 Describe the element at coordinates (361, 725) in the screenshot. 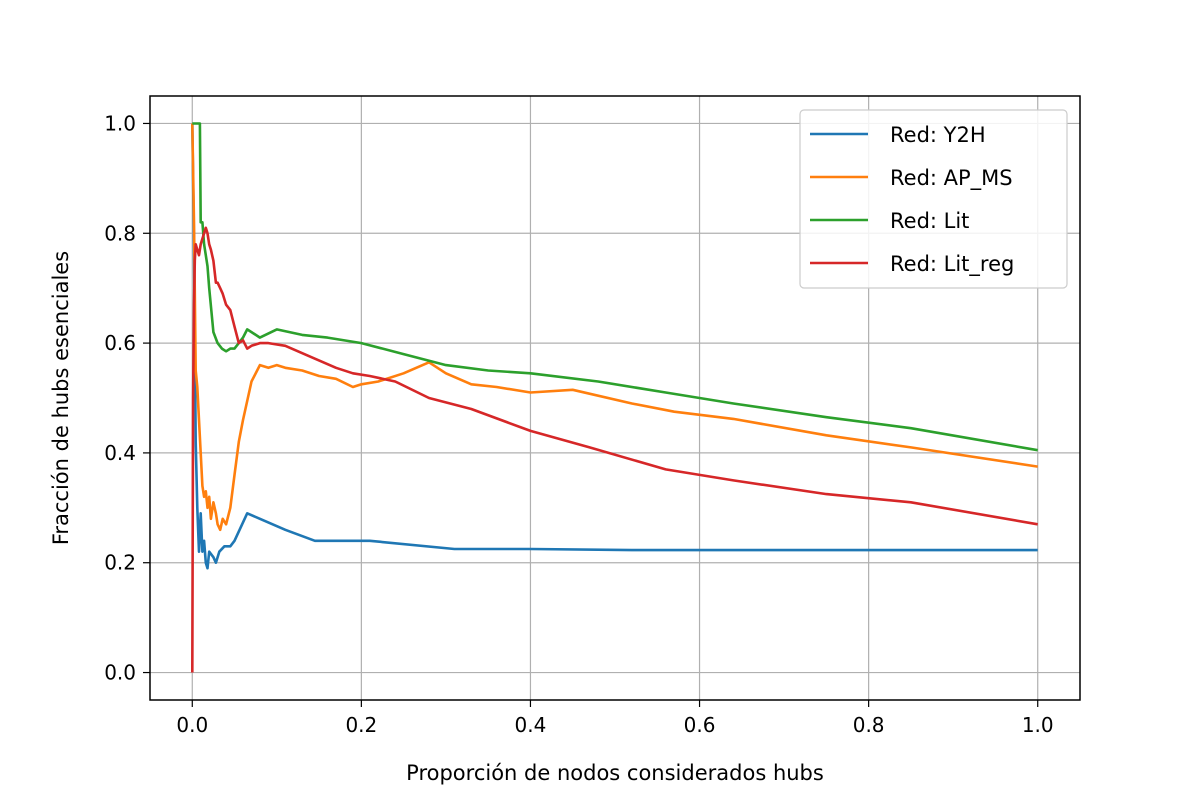

I see `x-tick-label: 0.2` at that location.